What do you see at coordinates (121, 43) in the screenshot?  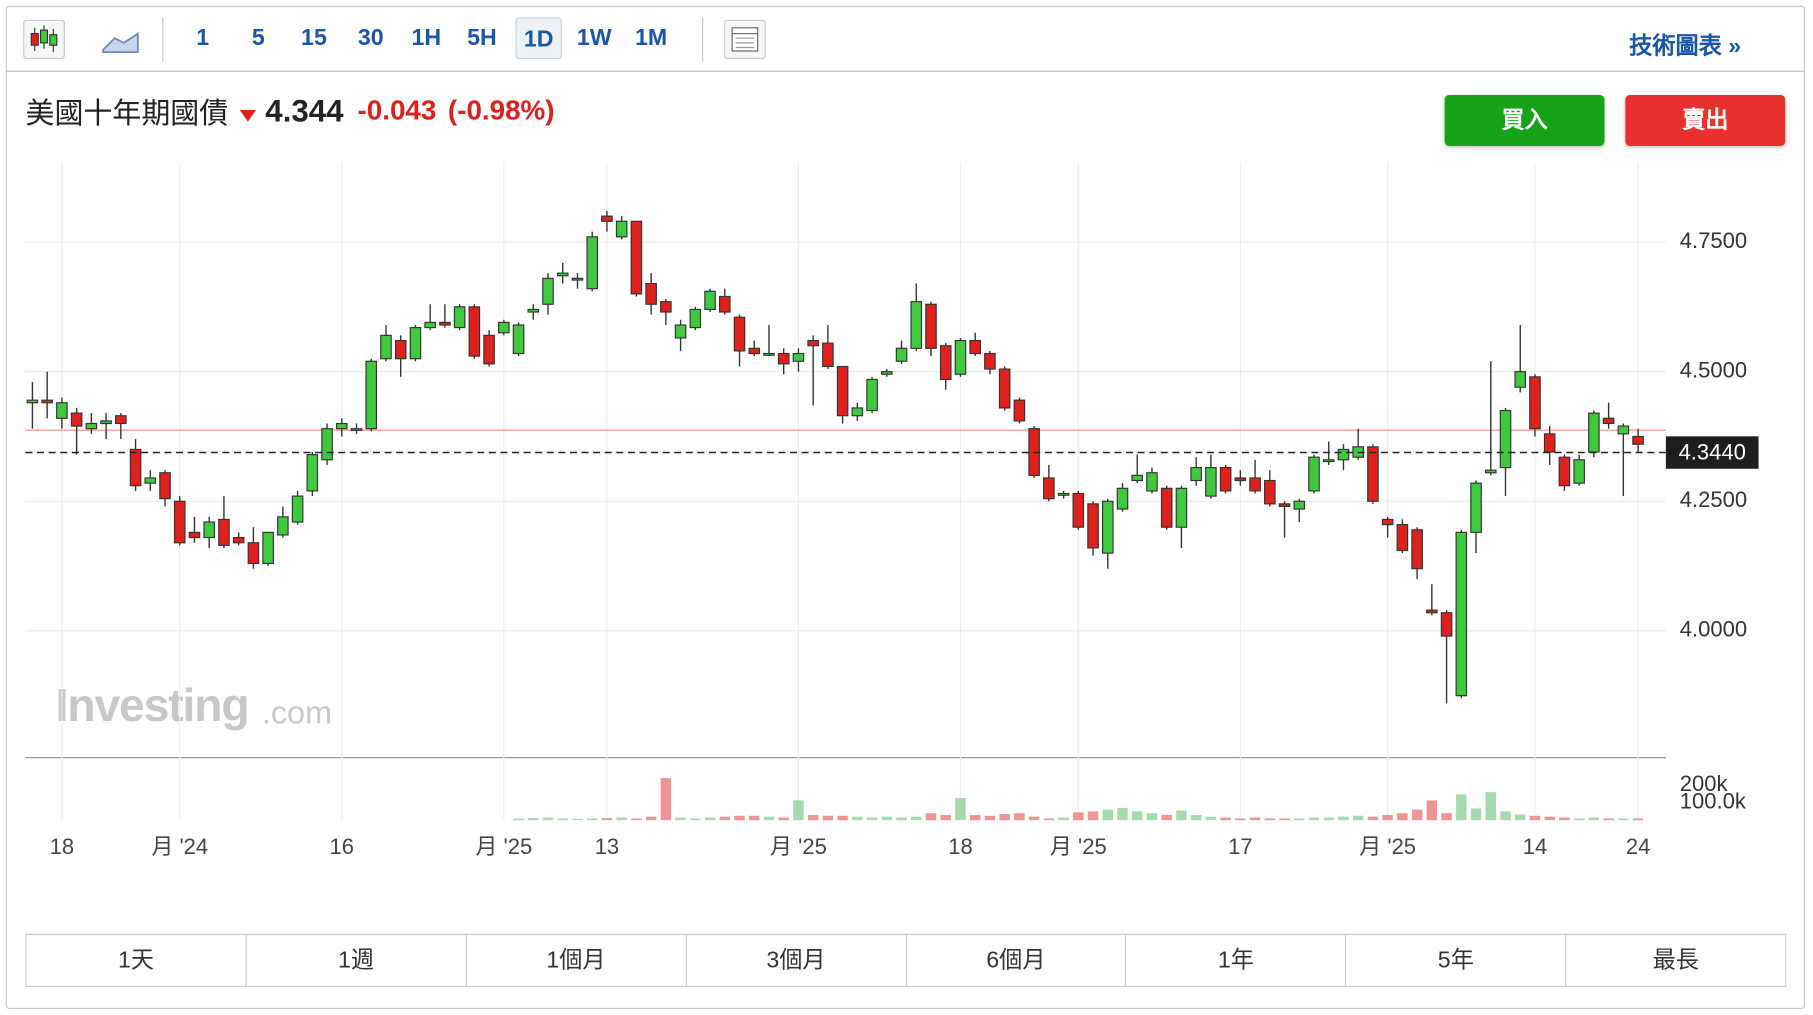 I see `area-icon` at bounding box center [121, 43].